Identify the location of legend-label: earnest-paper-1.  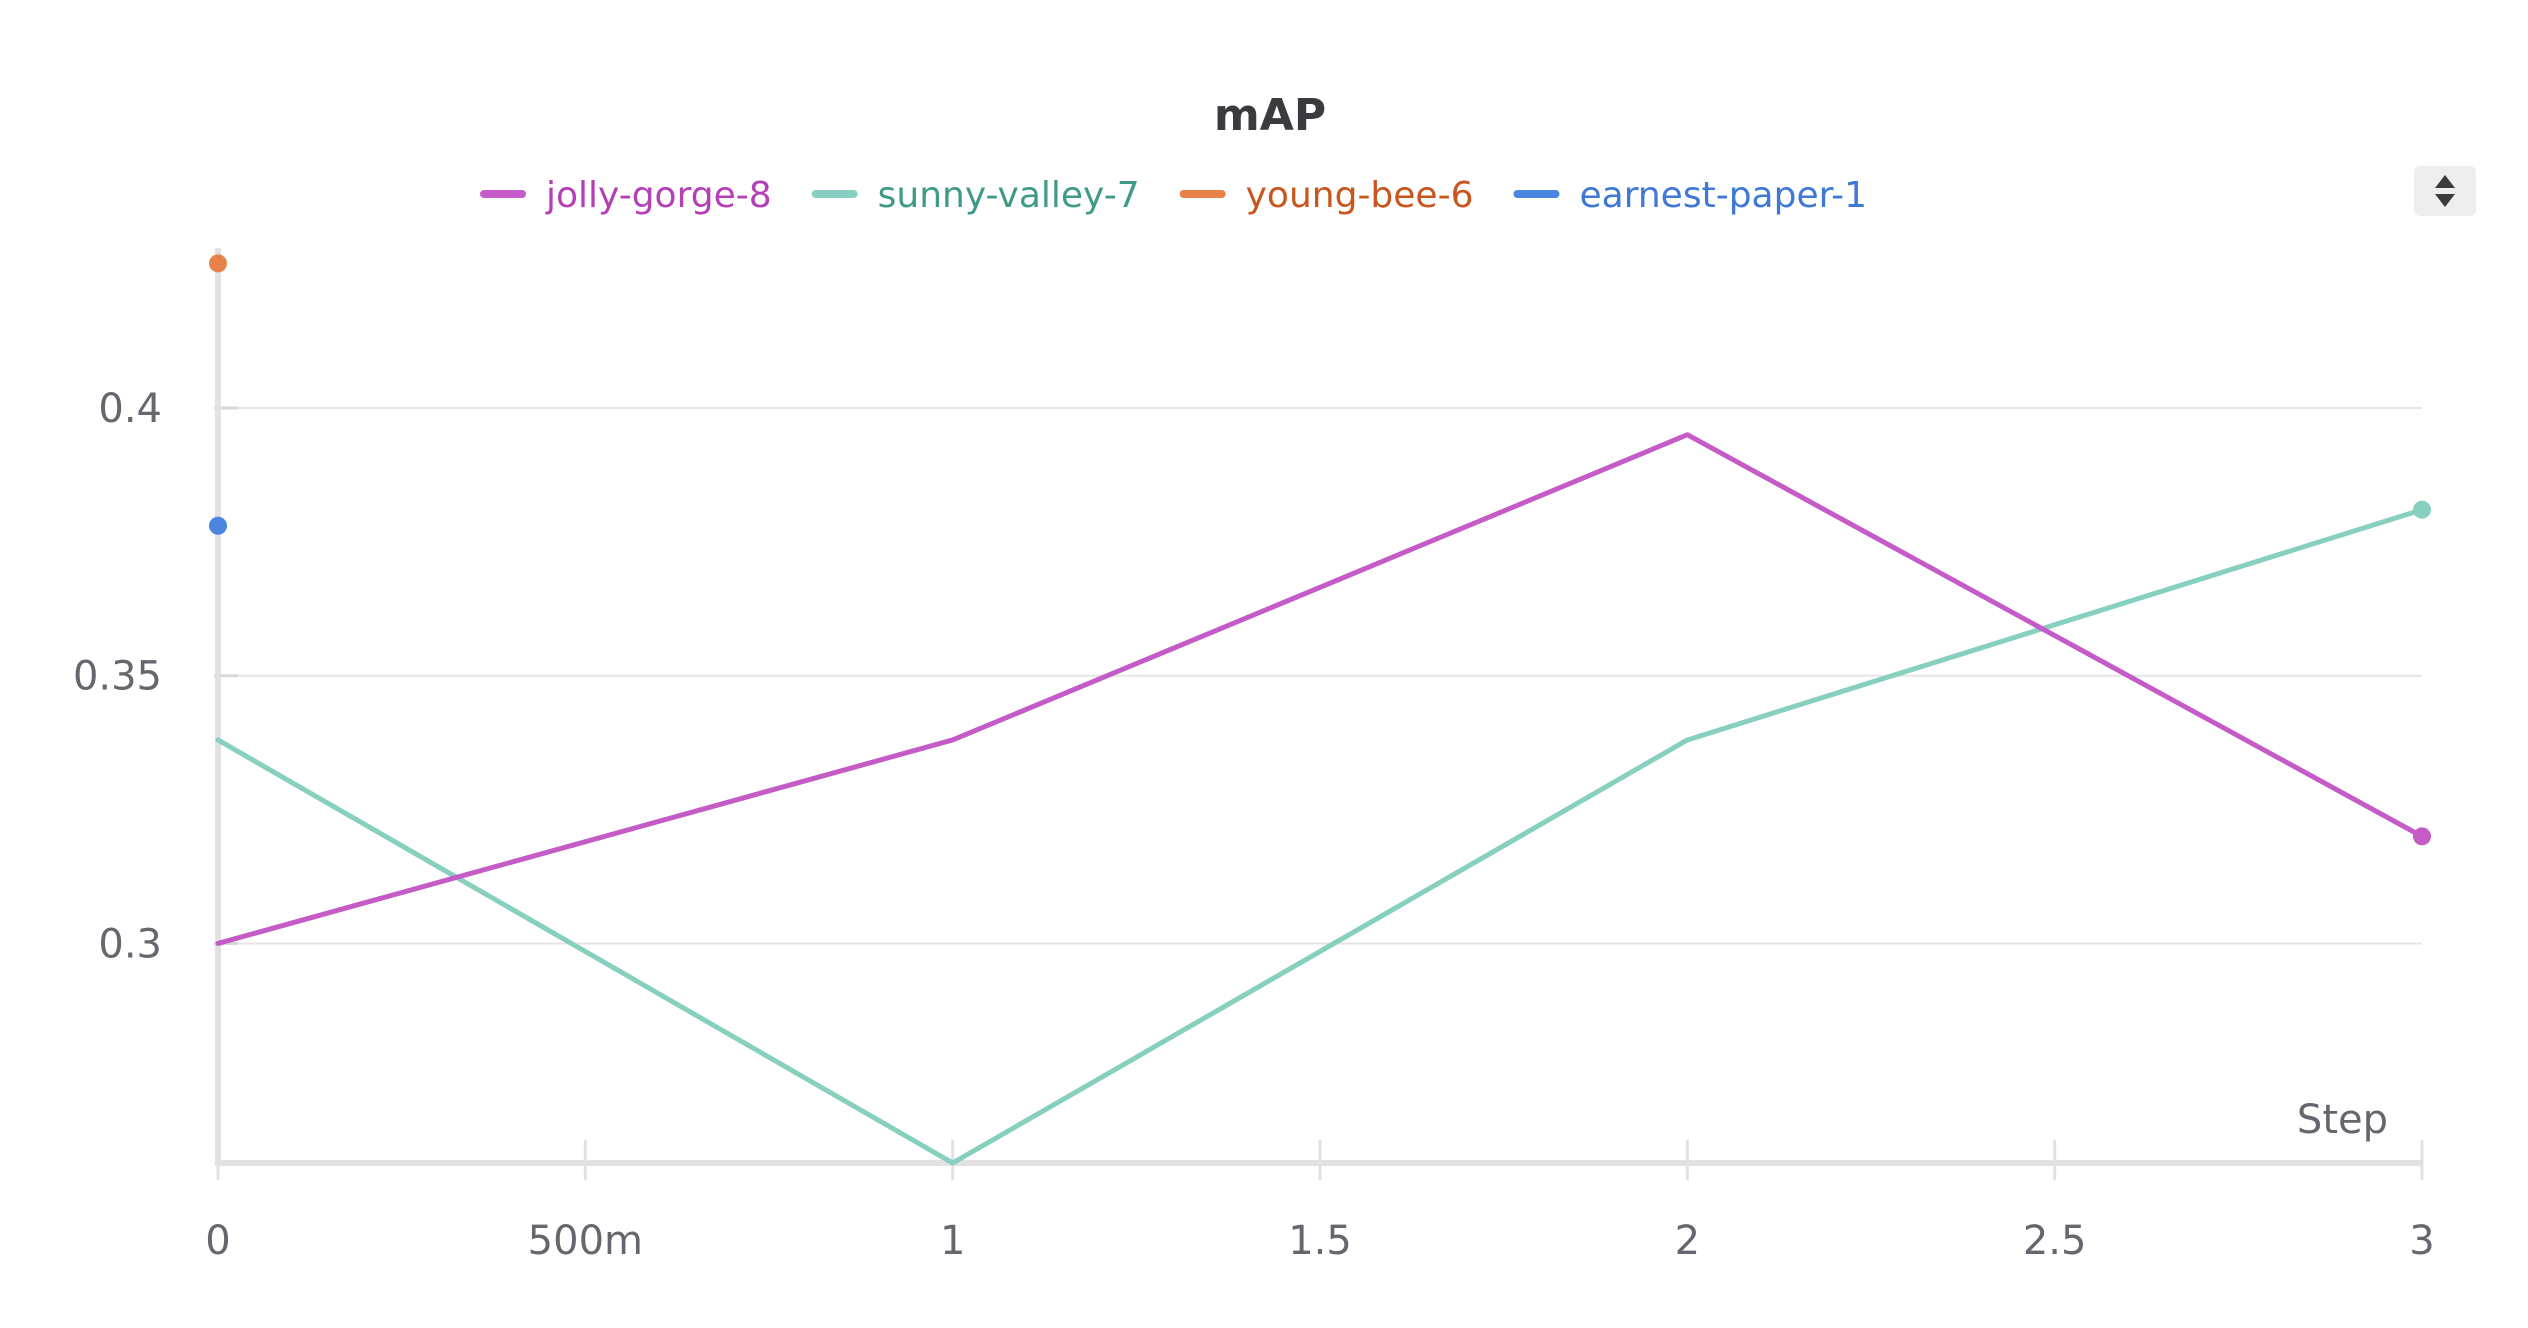
(1723, 195).